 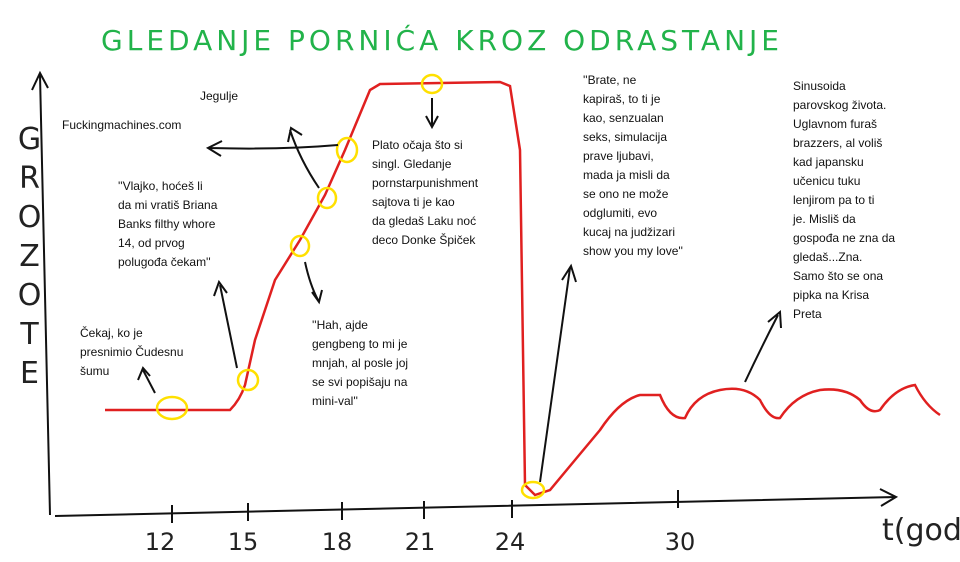 What do you see at coordinates (243, 542) in the screenshot?
I see `x-tick-label: 15` at bounding box center [243, 542].